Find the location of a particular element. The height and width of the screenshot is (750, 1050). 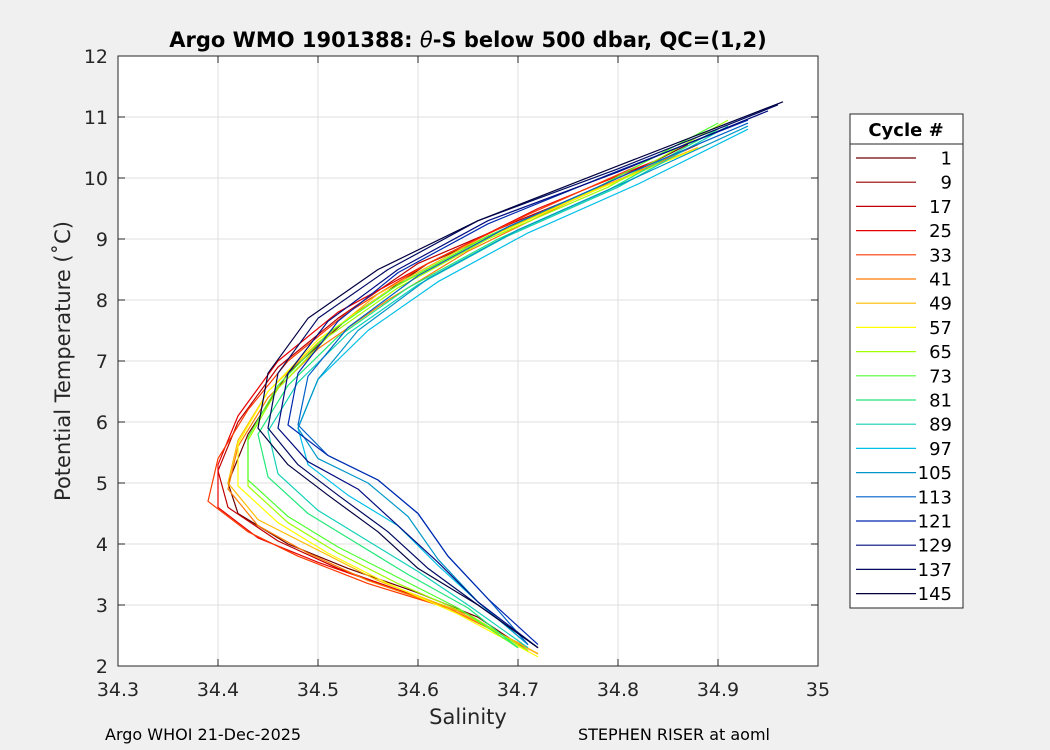

y-tick-label: 11 is located at coordinates (96, 118).